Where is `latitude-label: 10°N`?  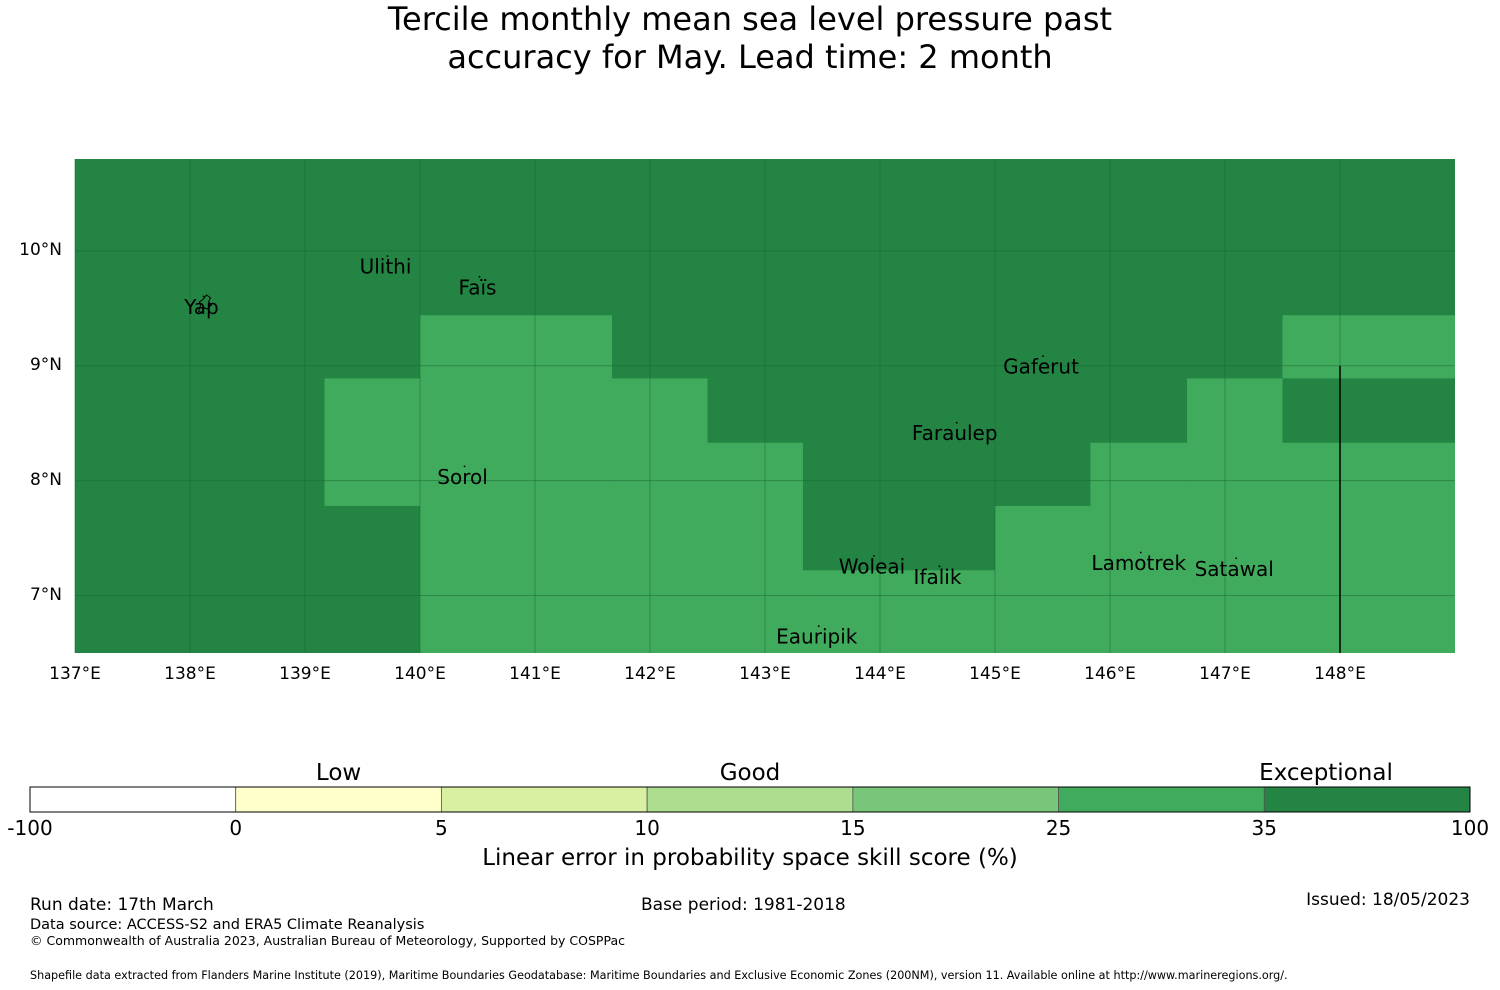
latitude-label: 10°N is located at coordinates (40, 249).